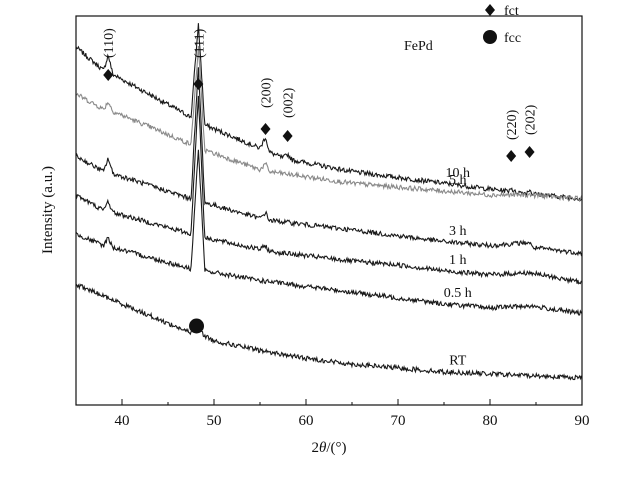 Image resolution: width=643 pixels, height=483 pixels. What do you see at coordinates (306, 421) in the screenshot?
I see `x-tick-label: 60` at bounding box center [306, 421].